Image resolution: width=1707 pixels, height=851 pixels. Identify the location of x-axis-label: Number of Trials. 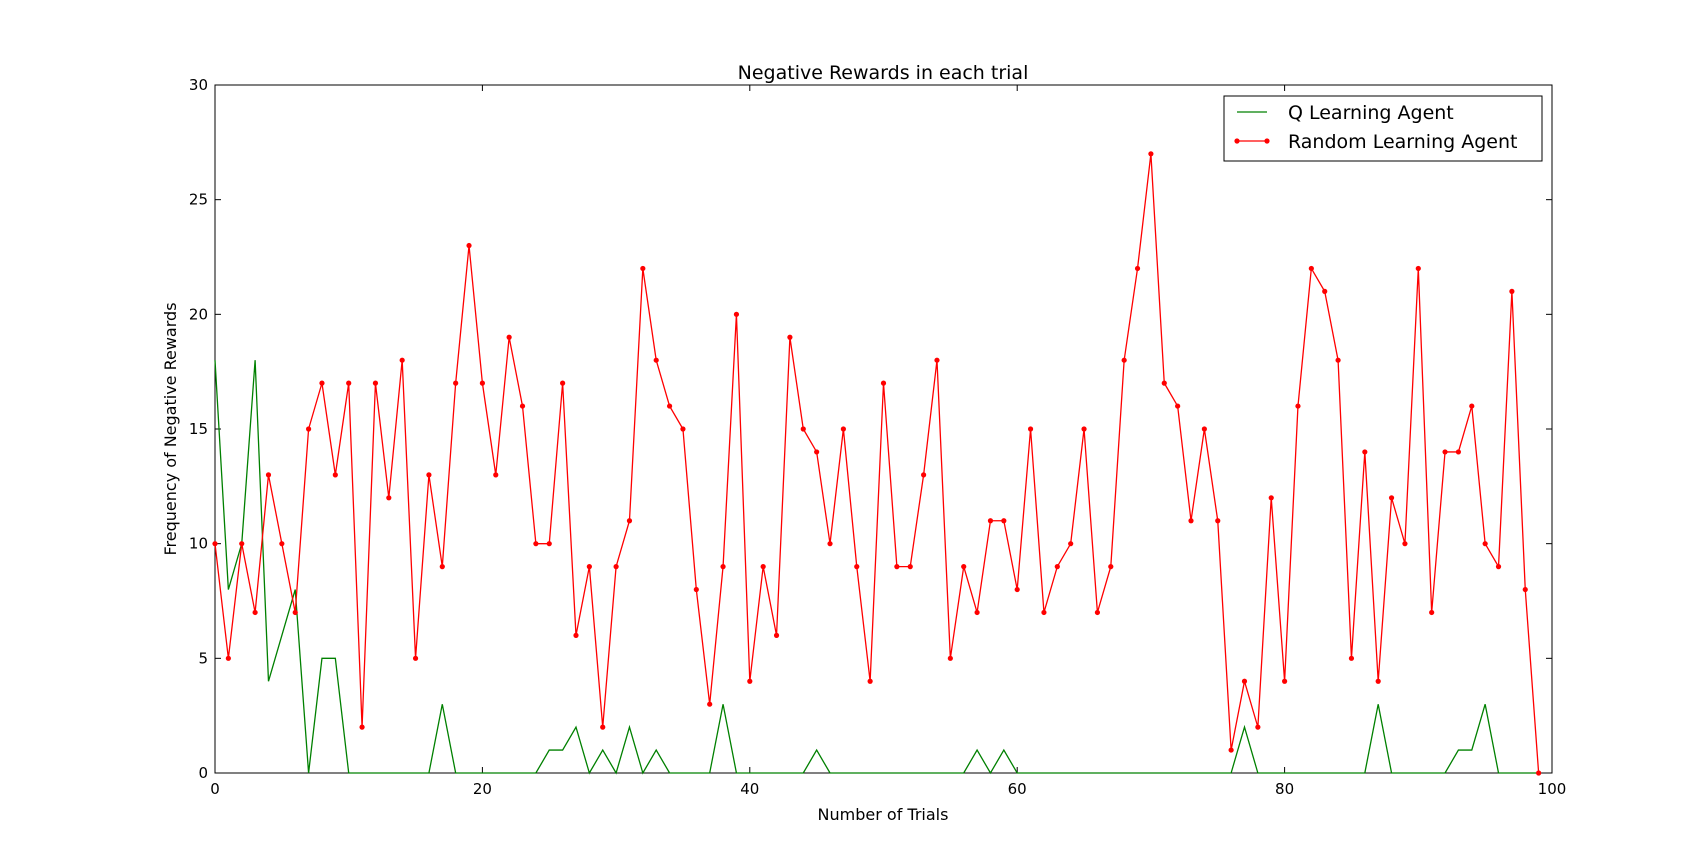
(883, 814).